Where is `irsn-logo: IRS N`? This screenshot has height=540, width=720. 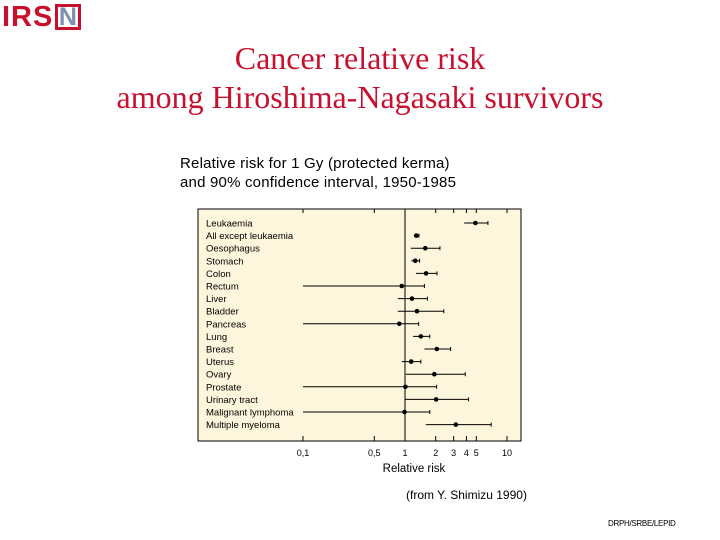 irsn-logo: IRS N is located at coordinates (42, 17).